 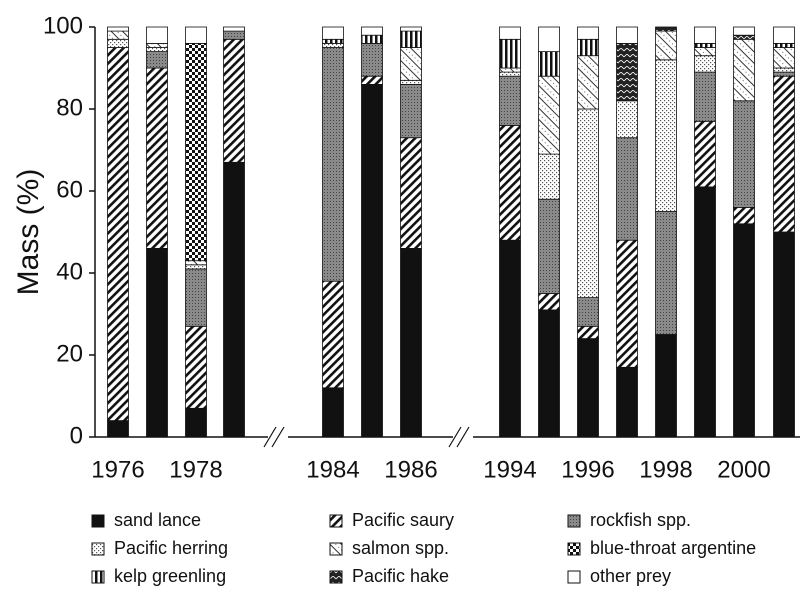 I want to click on x-tick-label: 2000, so click(x=743, y=469).